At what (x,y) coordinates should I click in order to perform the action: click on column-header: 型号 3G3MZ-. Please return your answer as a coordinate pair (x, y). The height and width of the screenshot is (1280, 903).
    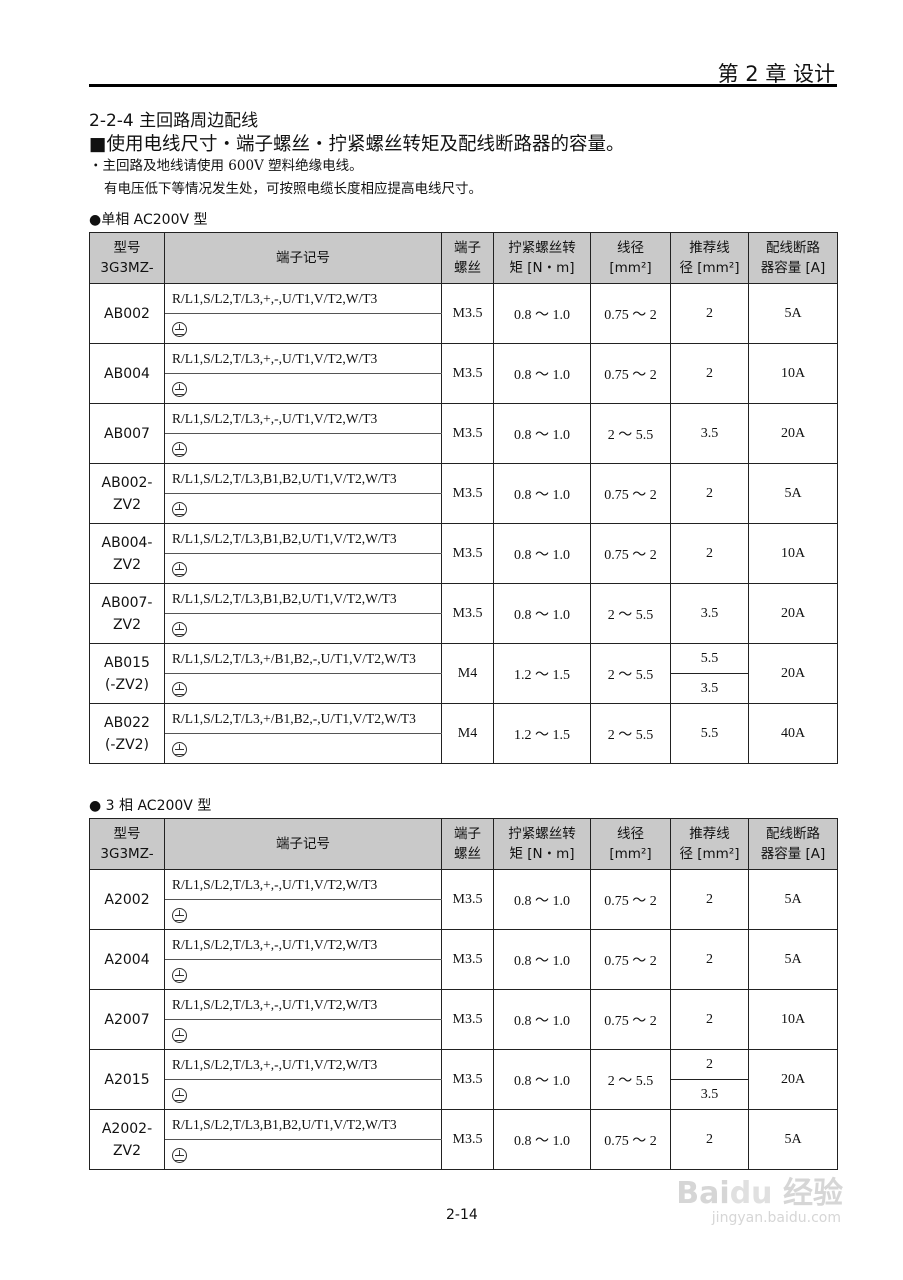
    Looking at the image, I should click on (127, 844).